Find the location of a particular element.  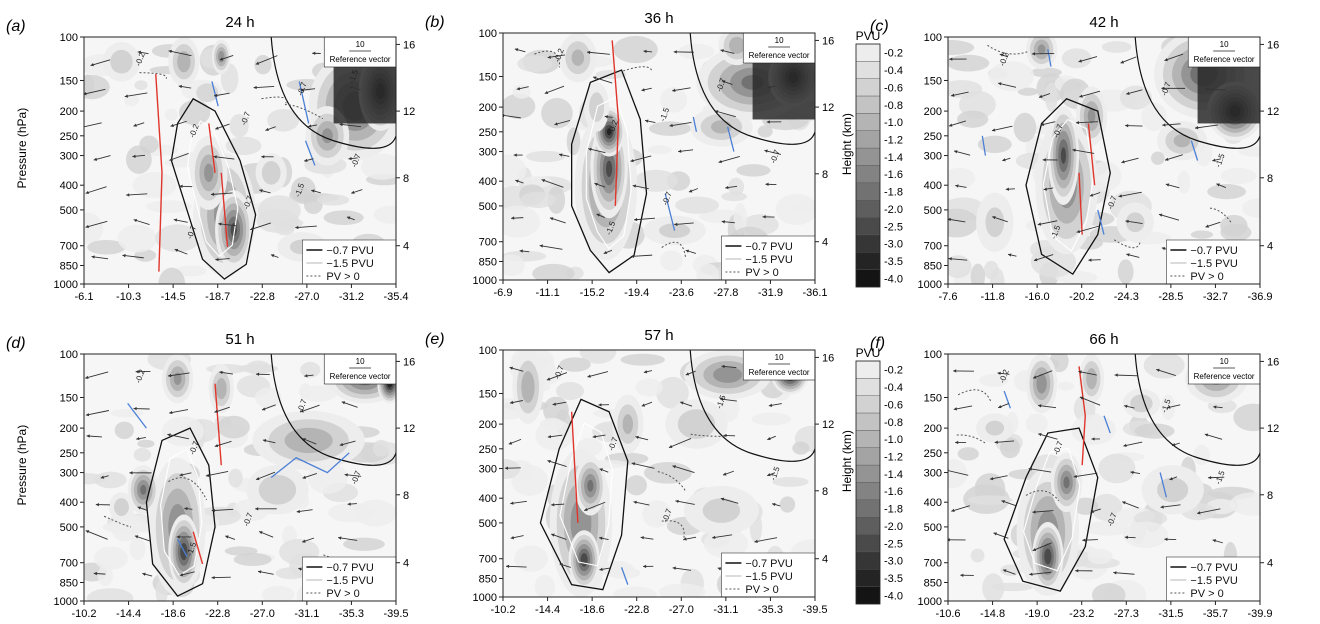

y-tick-label: 500 is located at coordinates (69, 528).